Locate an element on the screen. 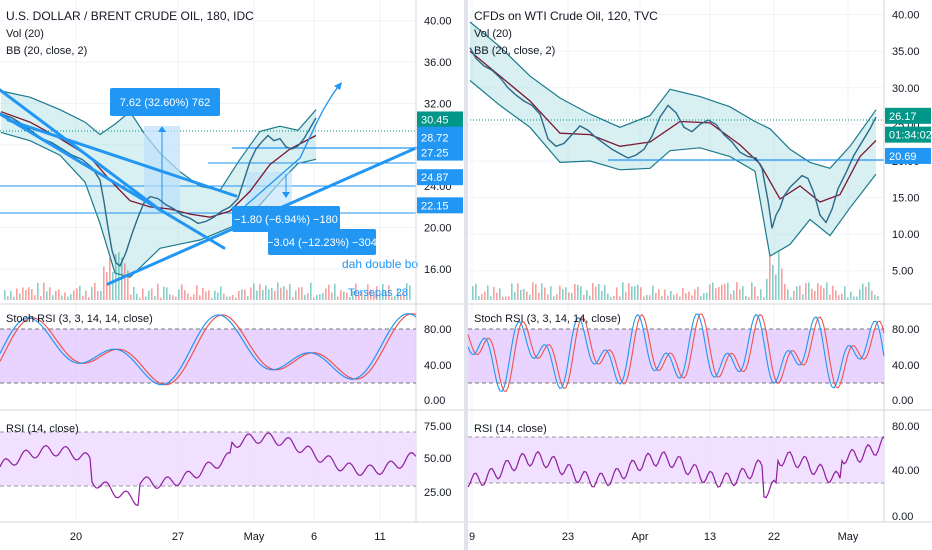 The image size is (932, 550). price-label-text: 01:34:02 is located at coordinates (910, 136).